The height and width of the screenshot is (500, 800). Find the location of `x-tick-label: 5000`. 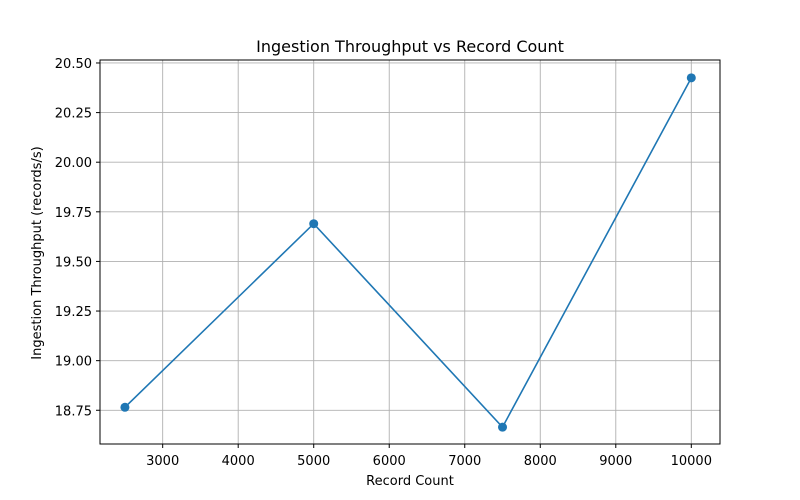

x-tick-label: 5000 is located at coordinates (313, 461).